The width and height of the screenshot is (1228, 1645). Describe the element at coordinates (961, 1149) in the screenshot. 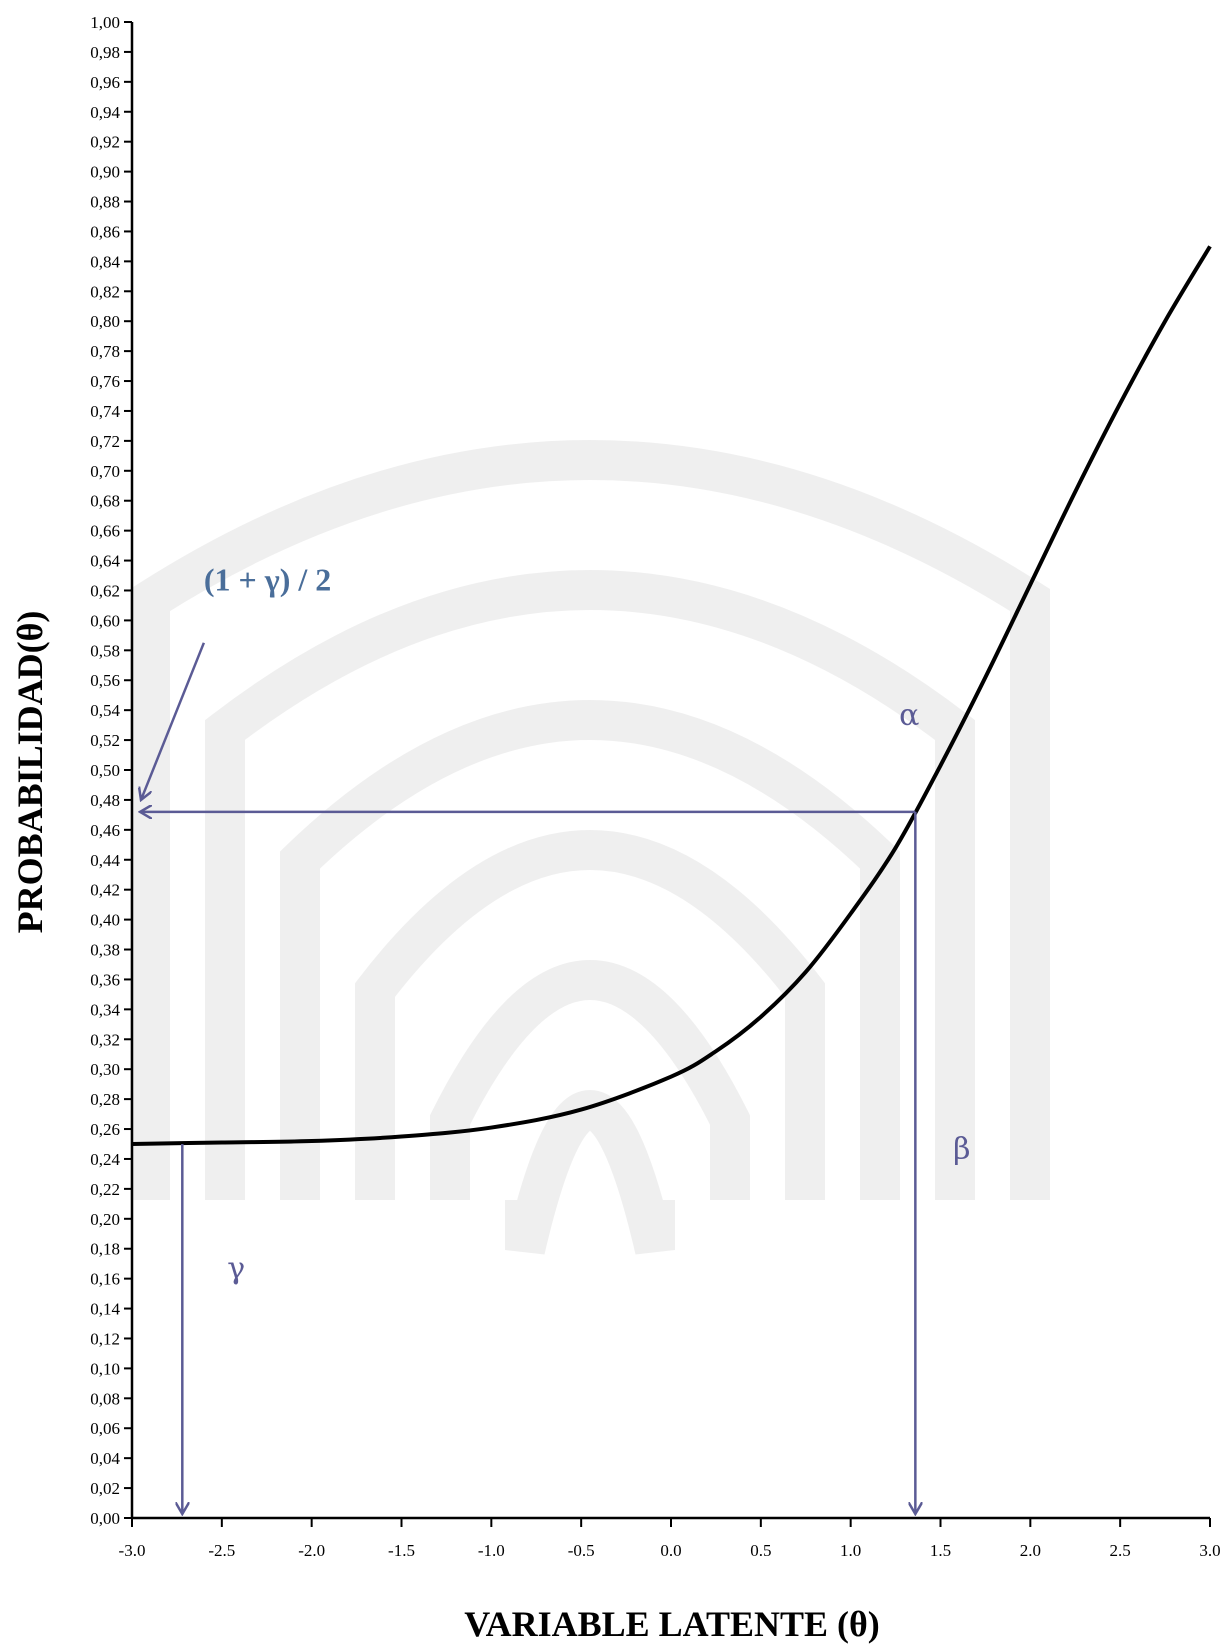

I see `beta-label: β` at that location.